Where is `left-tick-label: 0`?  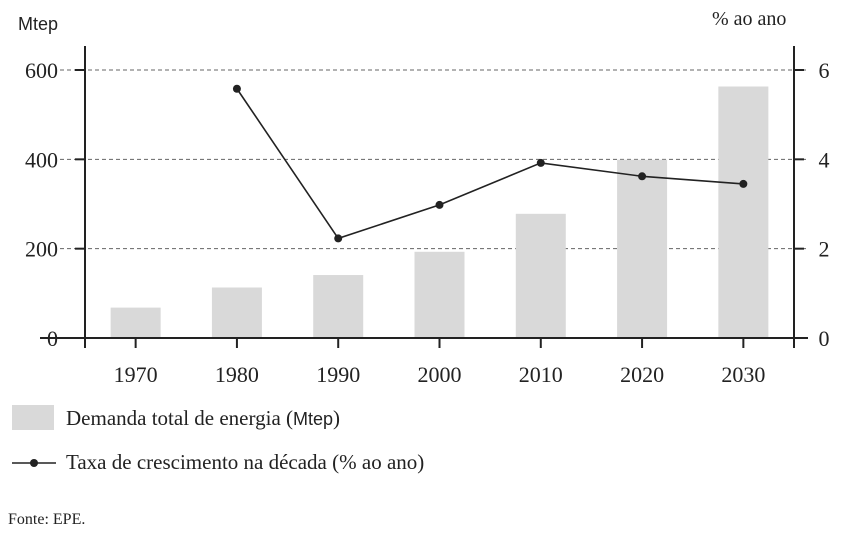 left-tick-label: 0 is located at coordinates (52, 338).